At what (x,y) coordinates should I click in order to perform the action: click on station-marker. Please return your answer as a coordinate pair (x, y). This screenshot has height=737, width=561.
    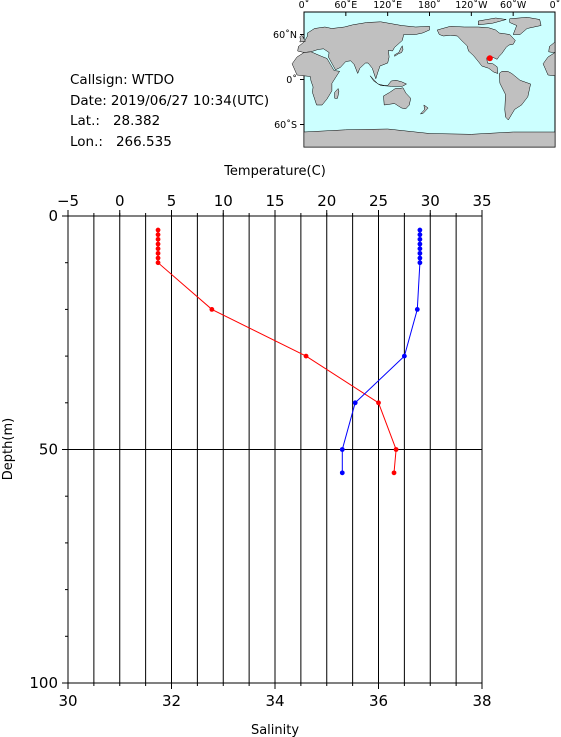
    Looking at the image, I should click on (489, 58).